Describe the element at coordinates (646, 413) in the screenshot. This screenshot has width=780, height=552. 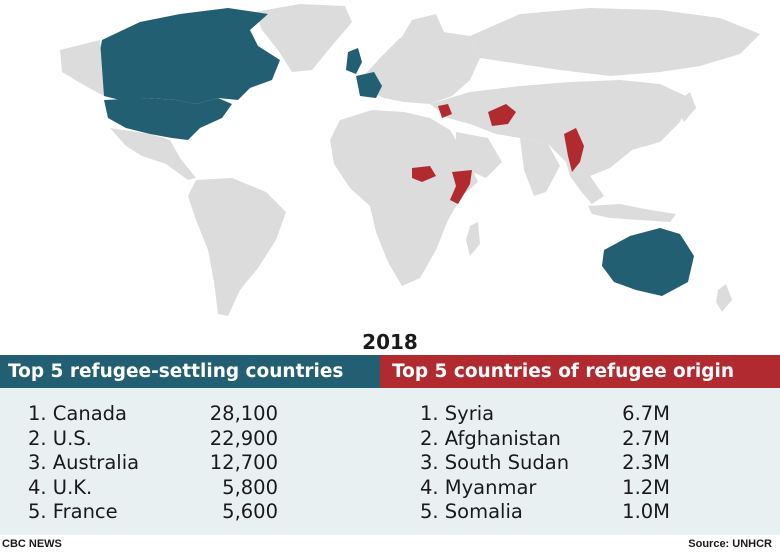
I see `country-value: 6.7M` at that location.